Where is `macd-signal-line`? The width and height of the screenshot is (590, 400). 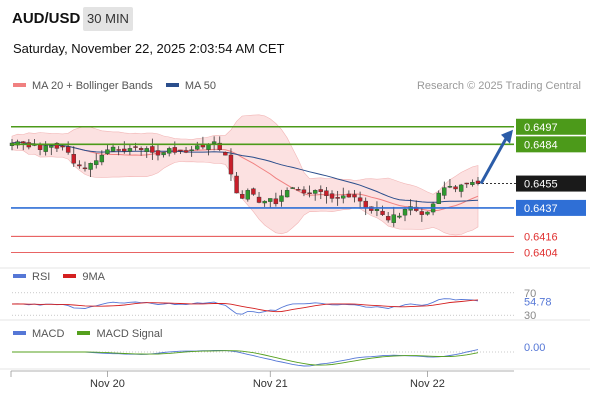 macd-signal-line is located at coordinates (245, 358).